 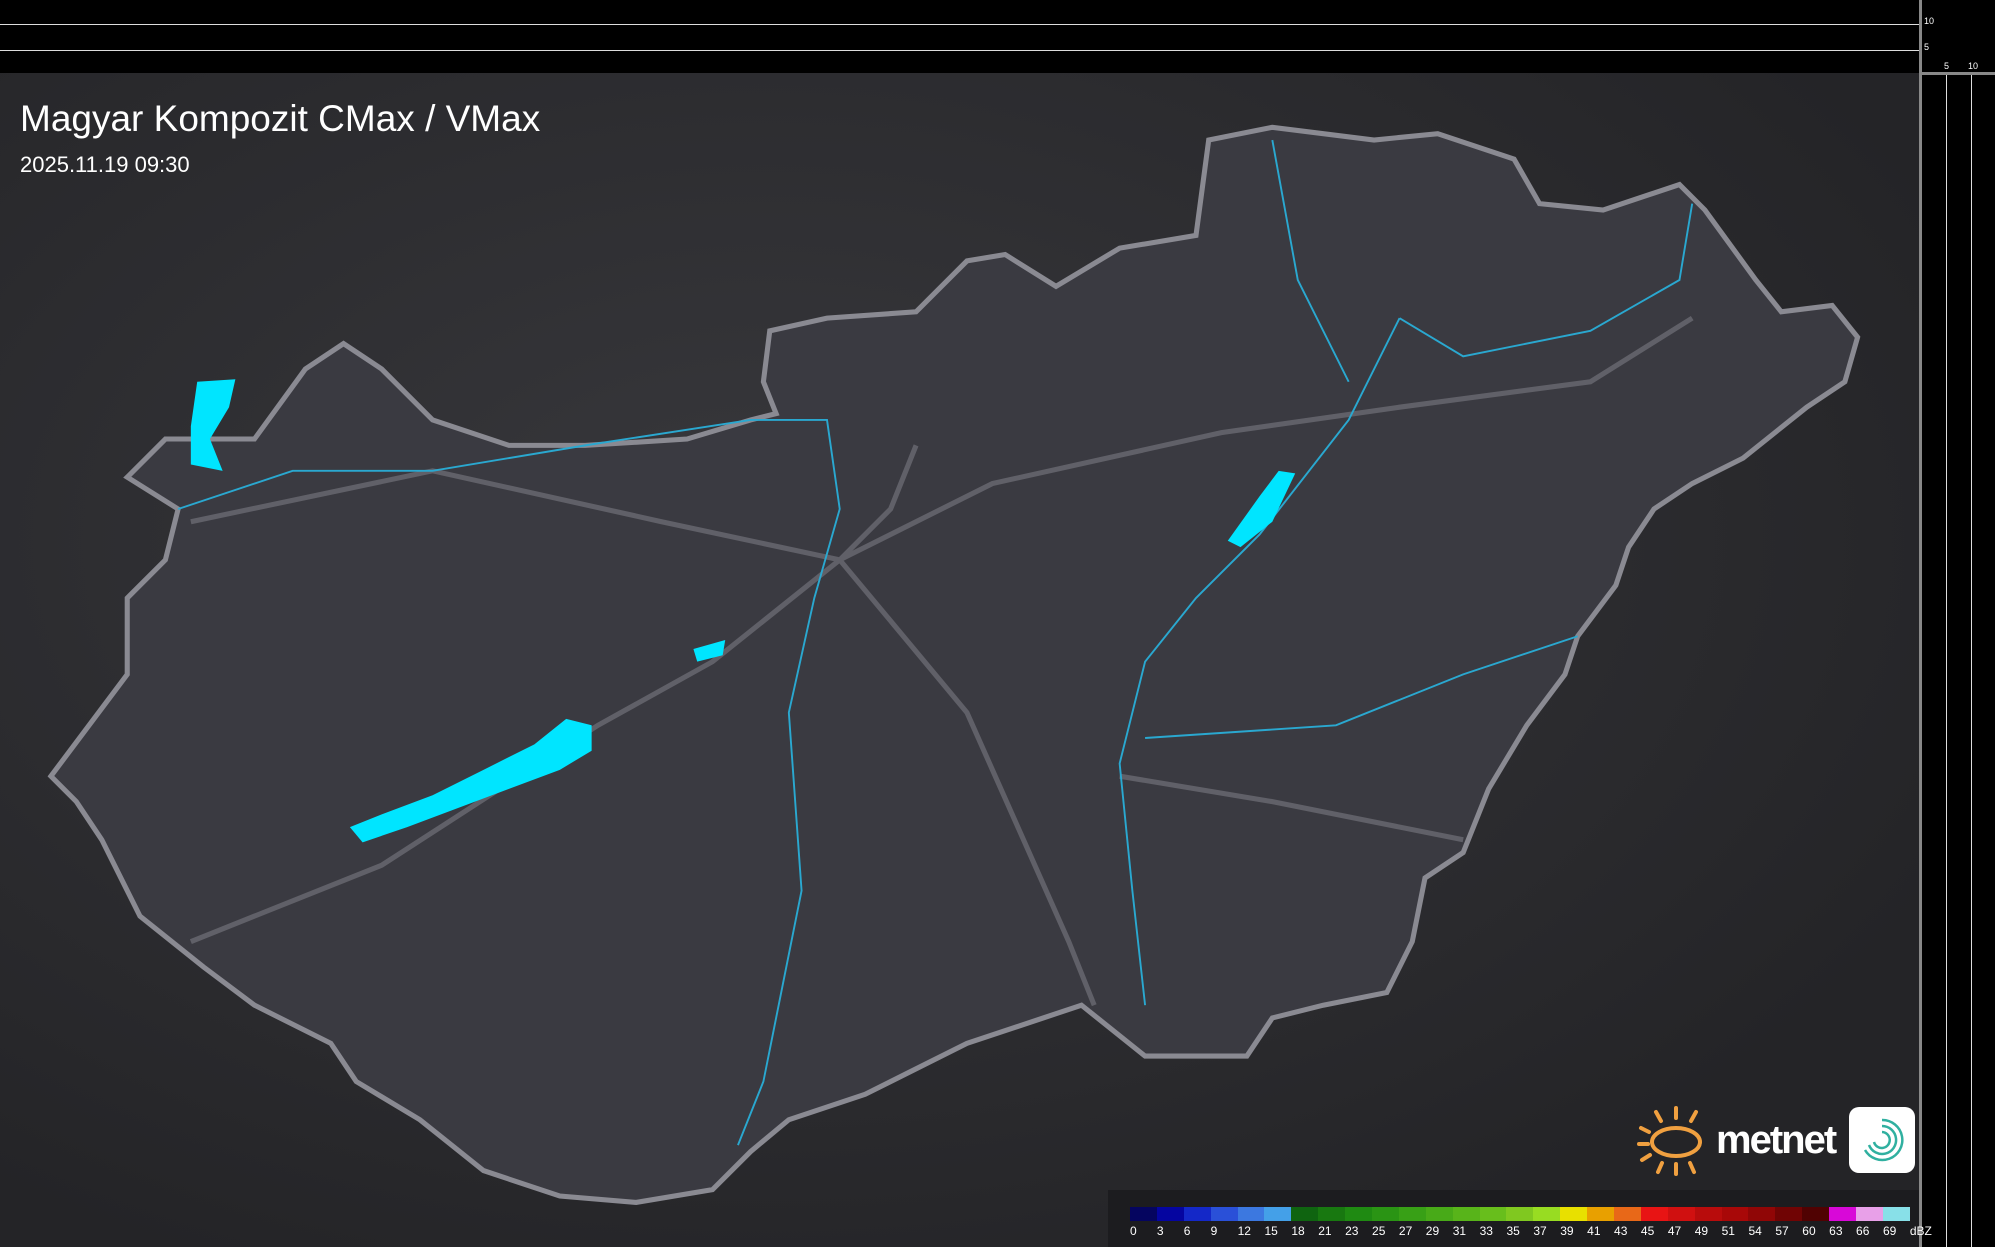 What do you see at coordinates (105, 164) in the screenshot?
I see `map-timestamp: 2025.11.19 09:30` at bounding box center [105, 164].